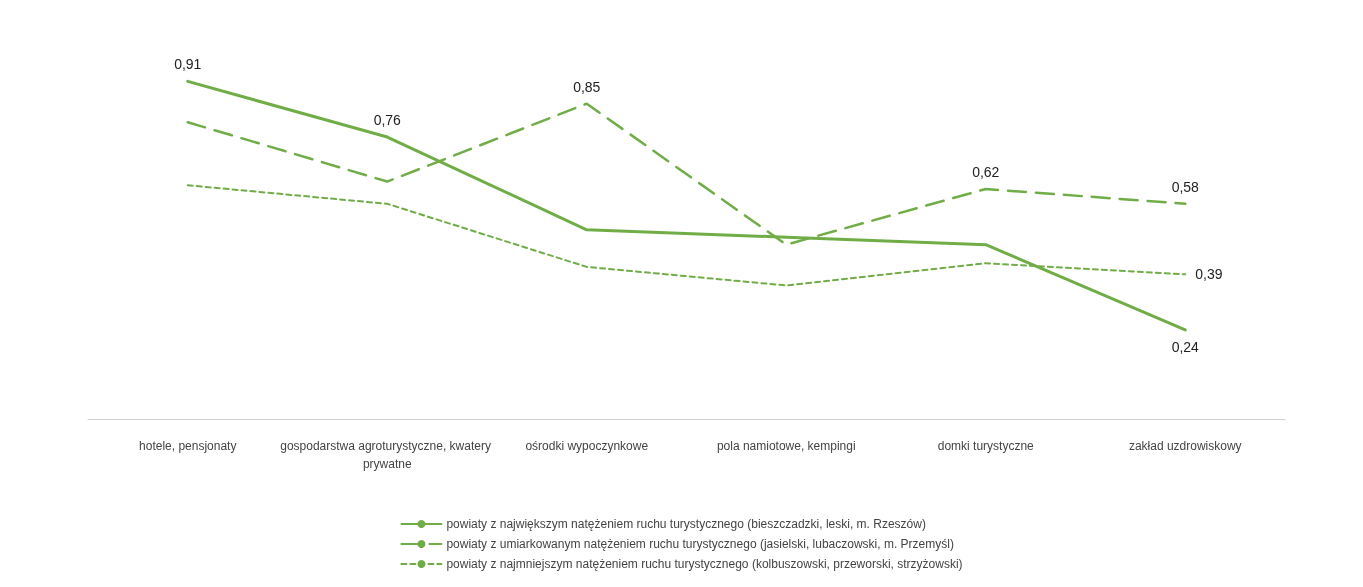 This screenshot has width=1363, height=587. I want to click on data-label: 0,24, so click(1185, 346).